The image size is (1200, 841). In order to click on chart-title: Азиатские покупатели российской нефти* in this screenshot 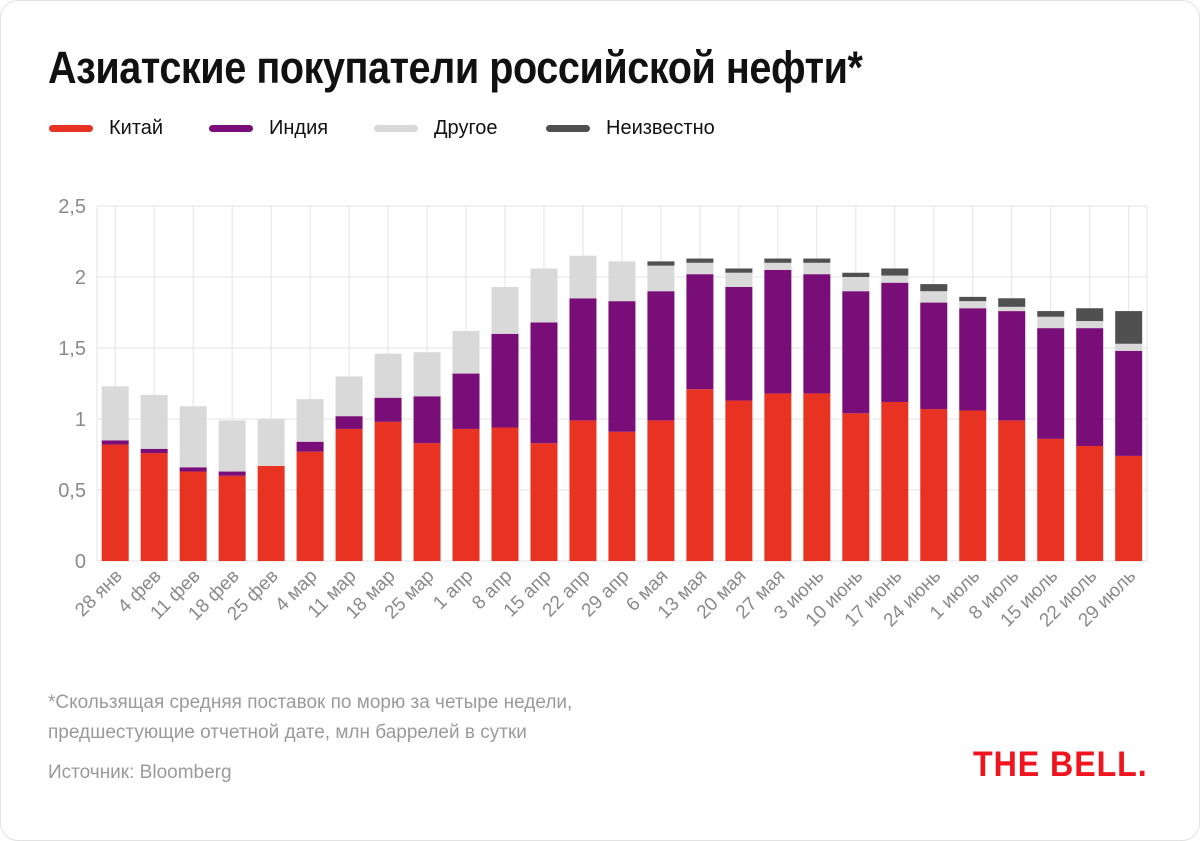, I will do `click(455, 67)`.